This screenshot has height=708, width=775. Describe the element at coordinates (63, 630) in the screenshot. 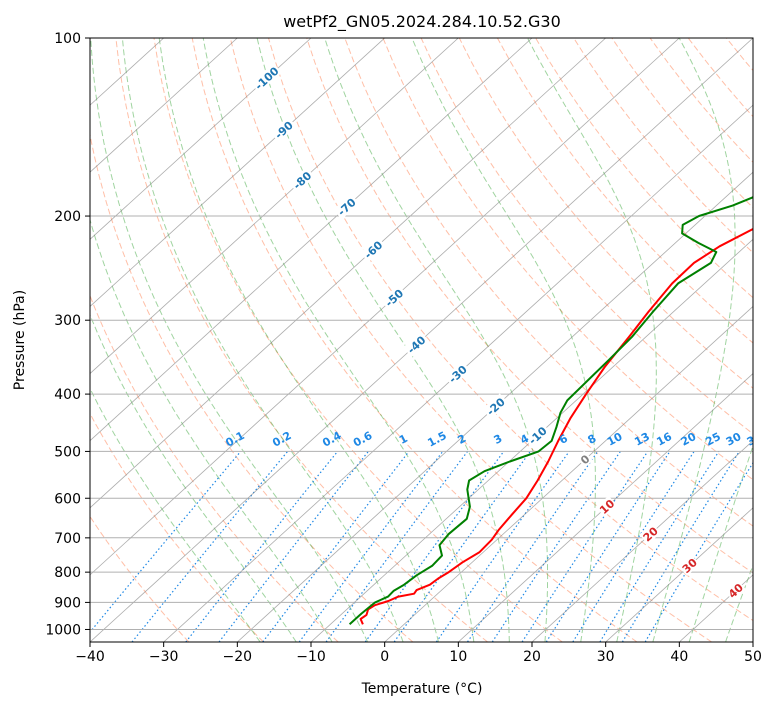

I see `y-tick-label: 1000` at that location.